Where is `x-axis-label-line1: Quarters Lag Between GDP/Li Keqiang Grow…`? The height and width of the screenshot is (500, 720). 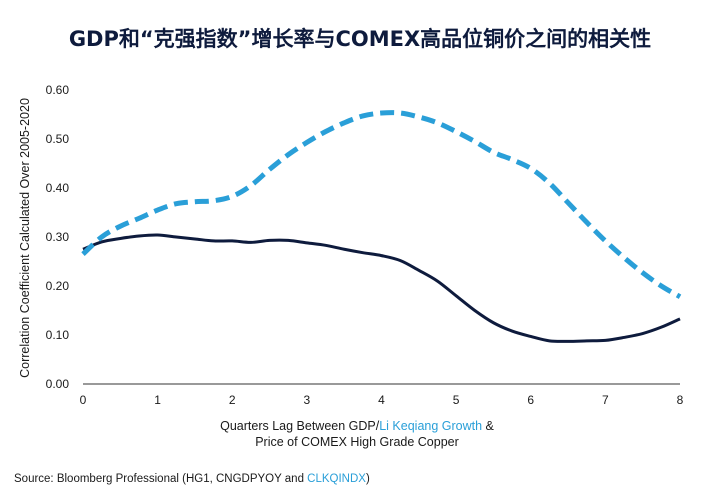
x-axis-label-line1: Quarters Lag Between GDP/Li Keqiang Grow… is located at coordinates (357, 426).